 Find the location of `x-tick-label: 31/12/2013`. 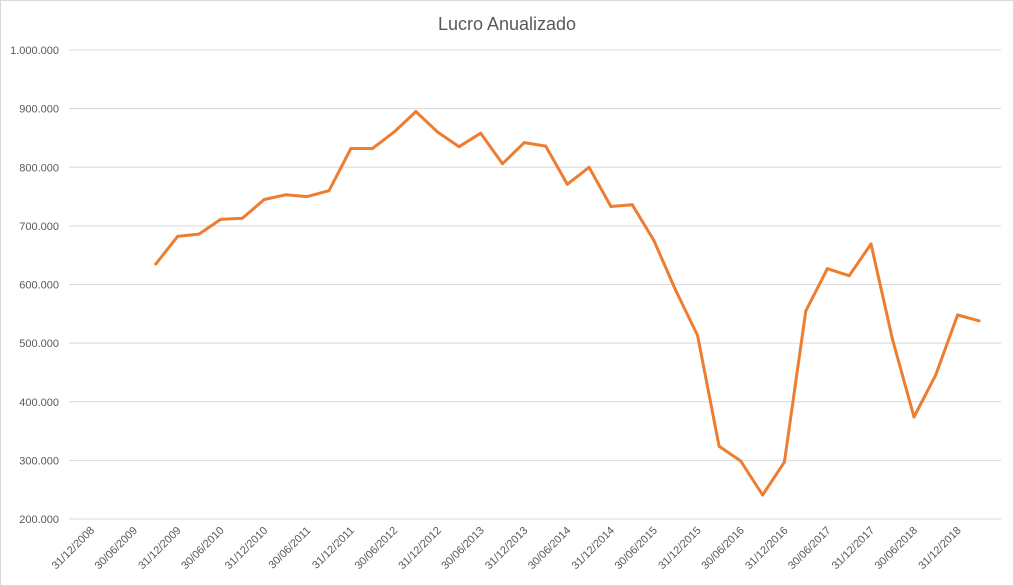

x-tick-label: 31/12/2013 is located at coordinates (506, 548).